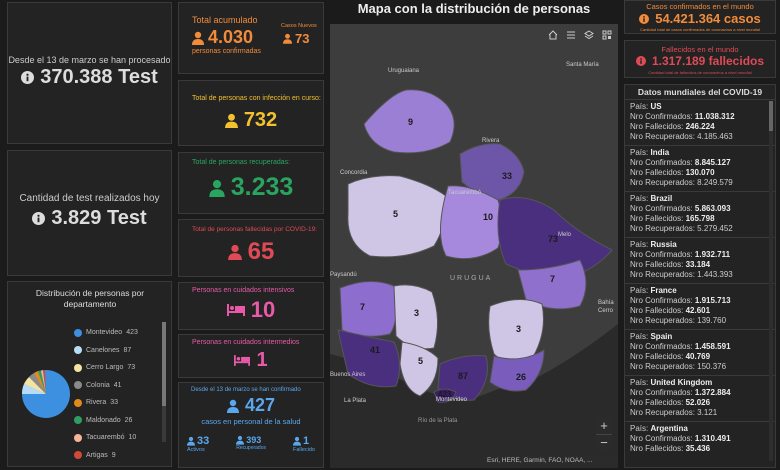 Image resolution: width=780 pixels, height=470 pixels. What do you see at coordinates (606, 303) in the screenshot?
I see `place-label: Bahía` at bounding box center [606, 303].